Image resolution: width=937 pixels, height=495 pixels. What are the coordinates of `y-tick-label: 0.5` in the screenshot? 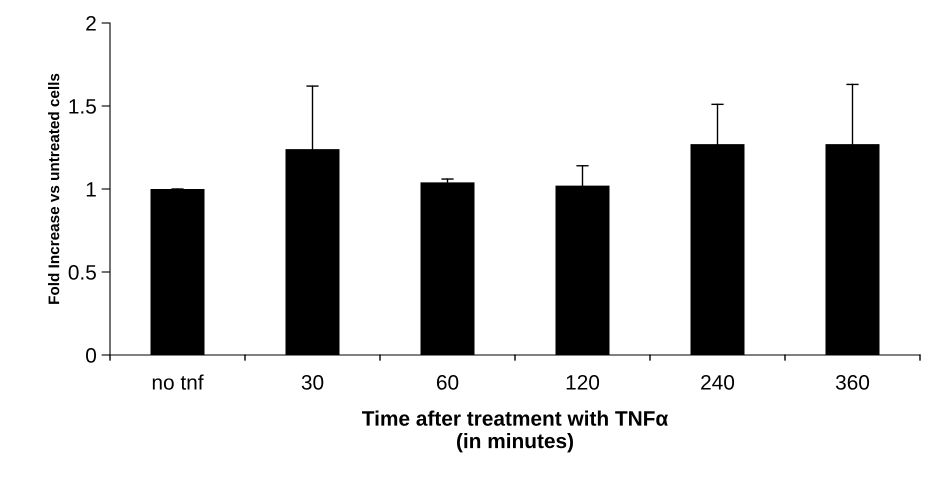 It's located at (82, 272).